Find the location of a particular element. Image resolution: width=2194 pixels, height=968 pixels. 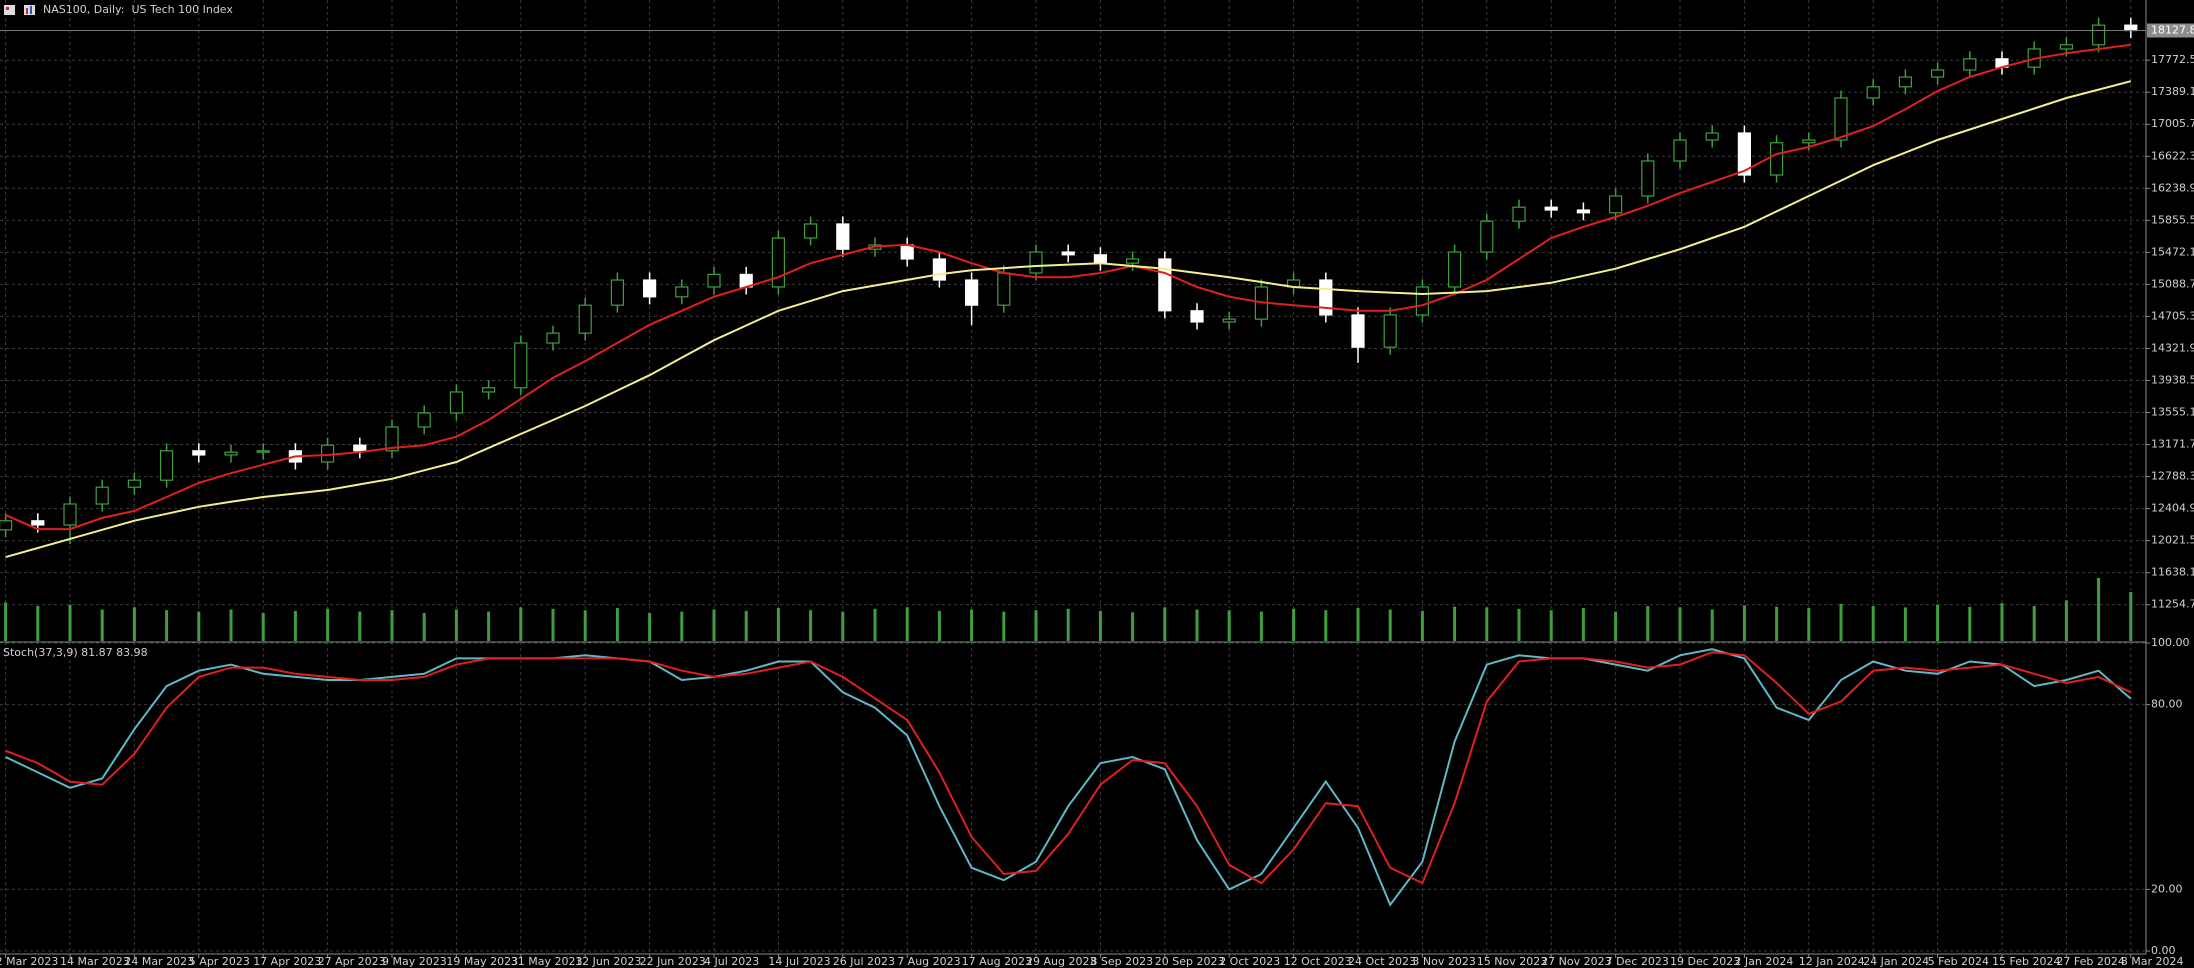

x-tick-label: 31 May 2023 is located at coordinates (547, 961).